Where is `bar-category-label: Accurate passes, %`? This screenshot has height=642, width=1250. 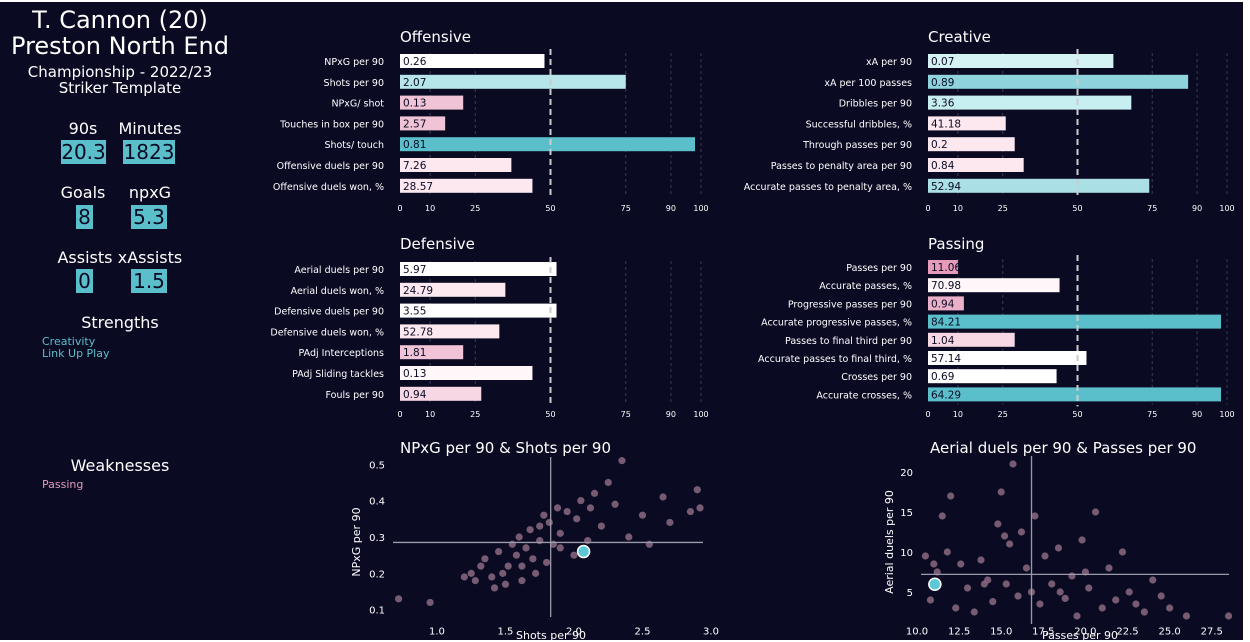 bar-category-label: Accurate passes, % is located at coordinates (865, 286).